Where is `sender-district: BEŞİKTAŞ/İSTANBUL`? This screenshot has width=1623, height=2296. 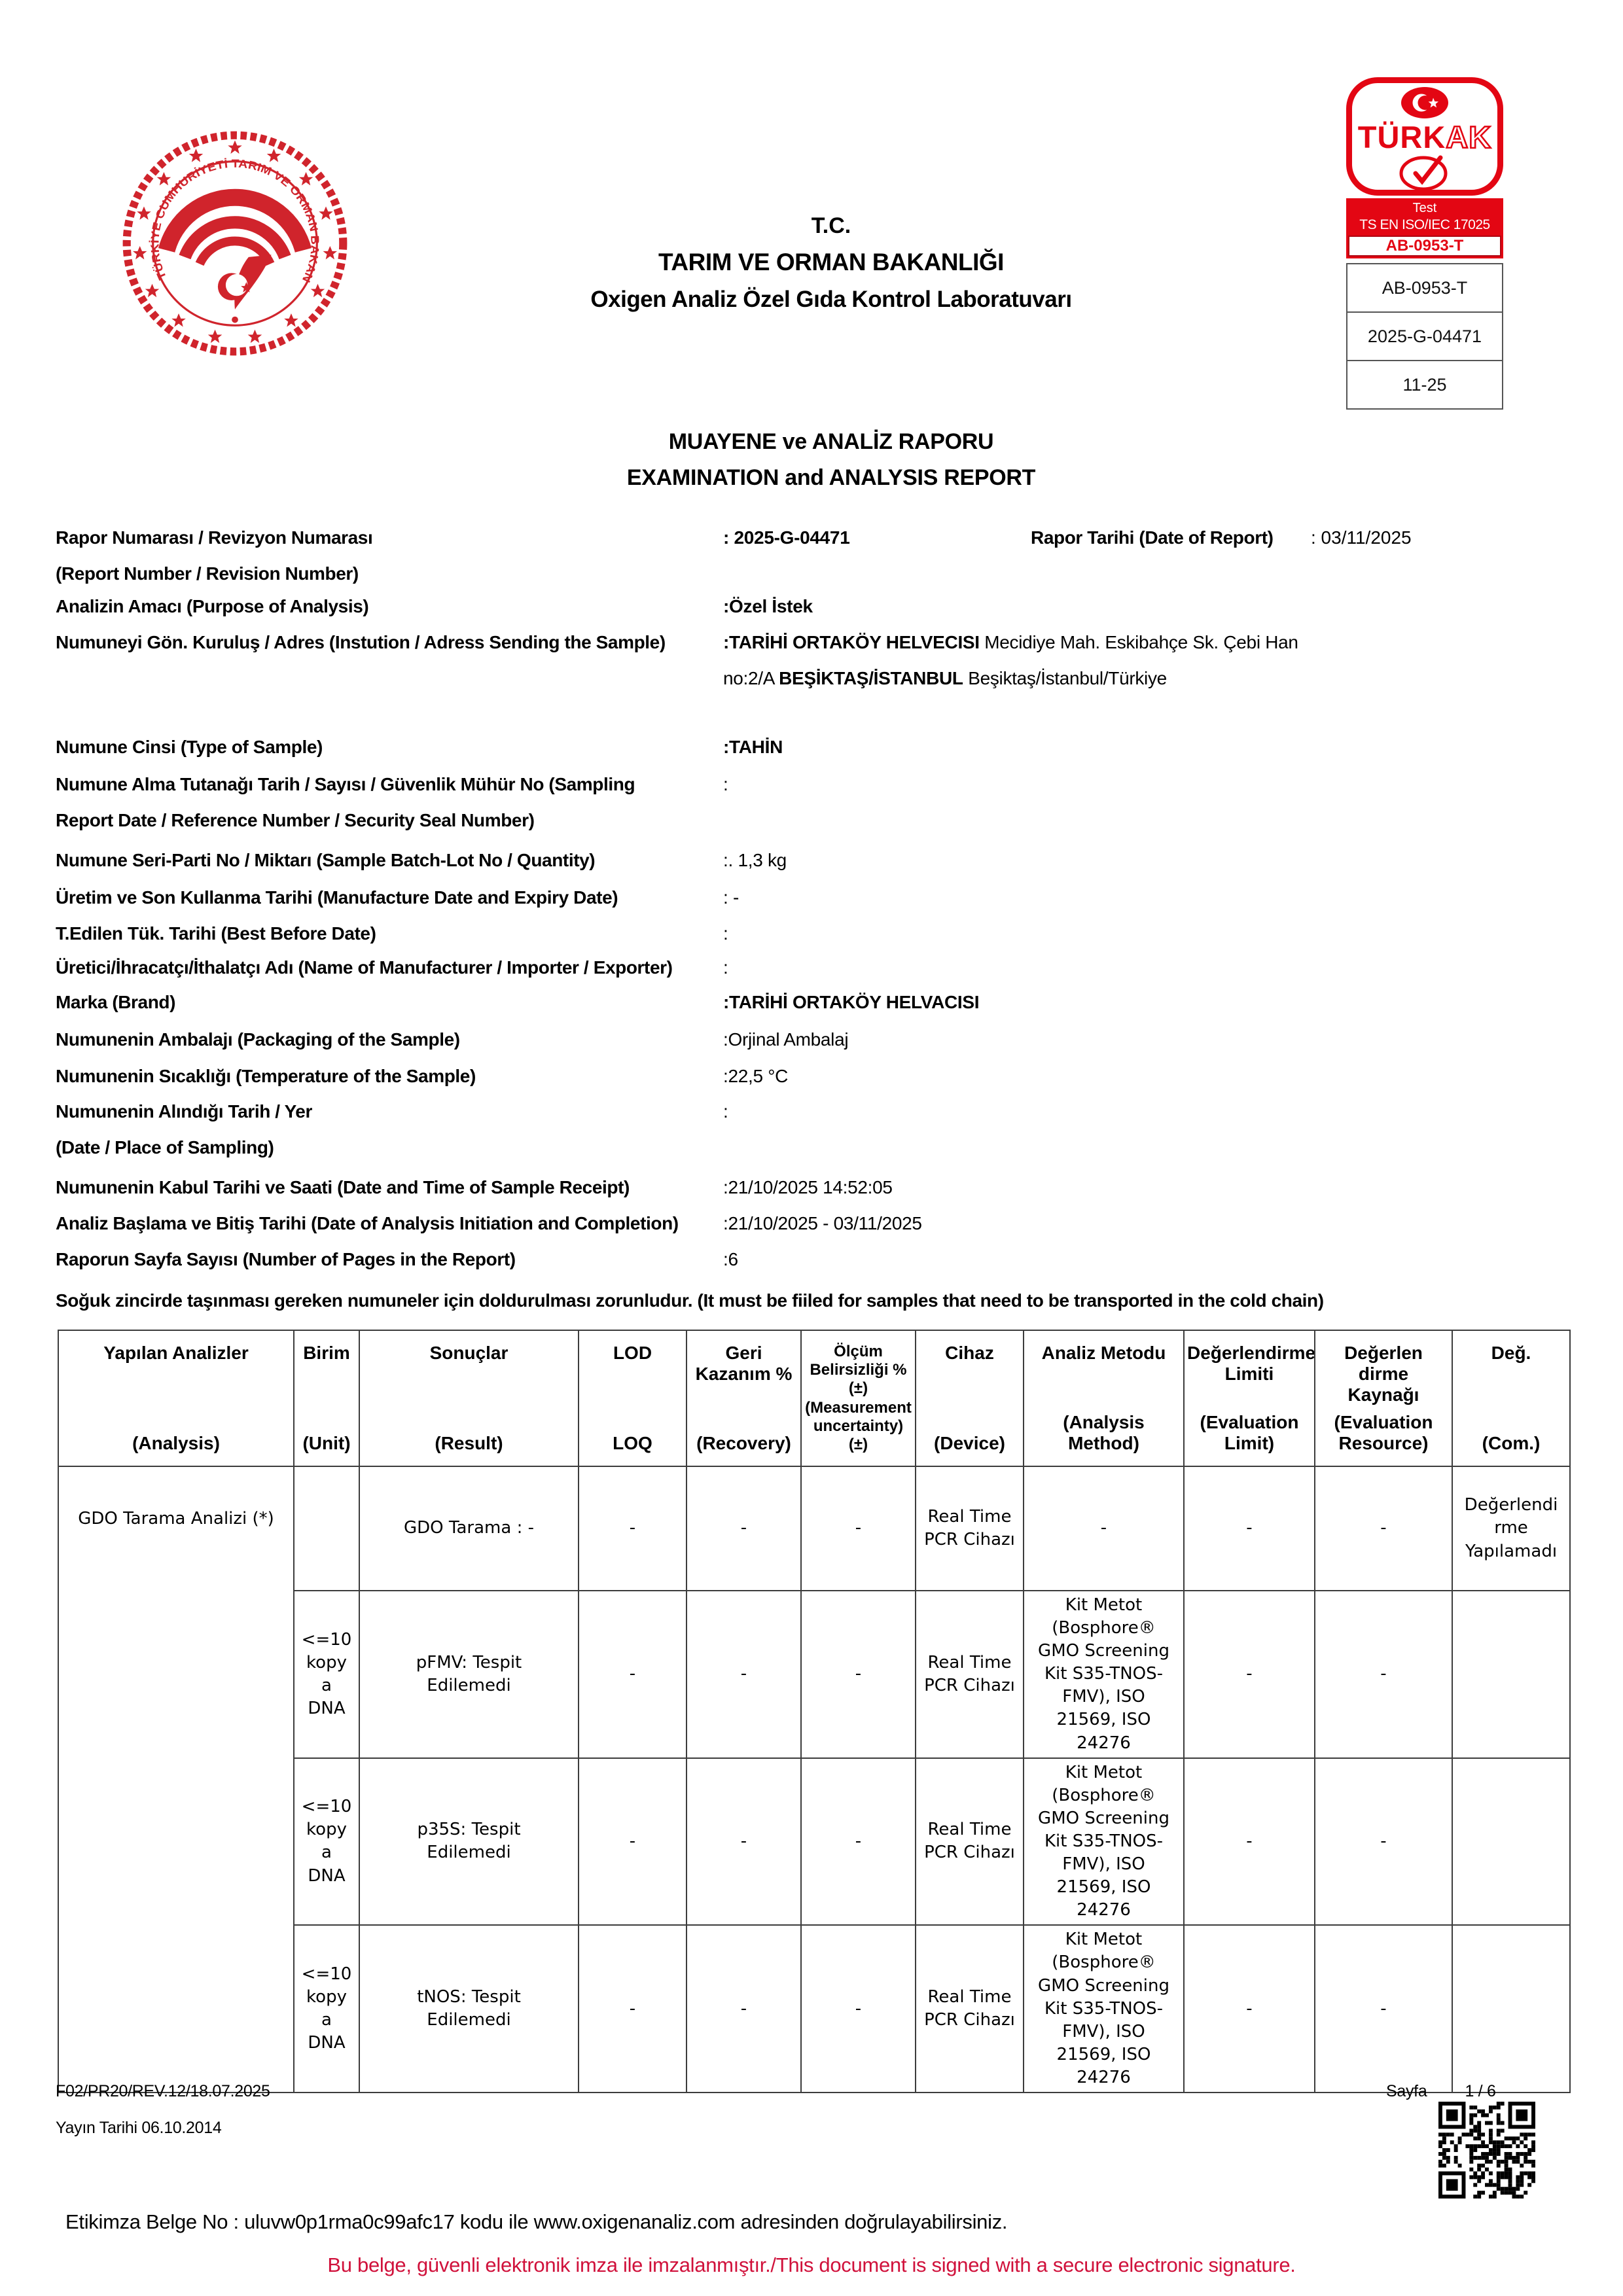 sender-district: BEŞİKTAŞ/İSTANBUL is located at coordinates (871, 677).